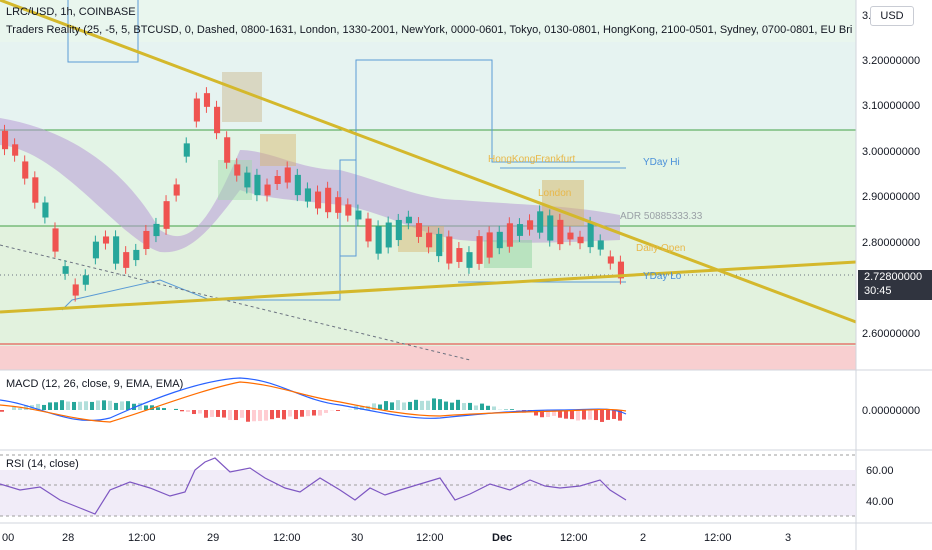 The width and height of the screenshot is (932, 550). I want to click on time-label: 30, so click(357, 538).